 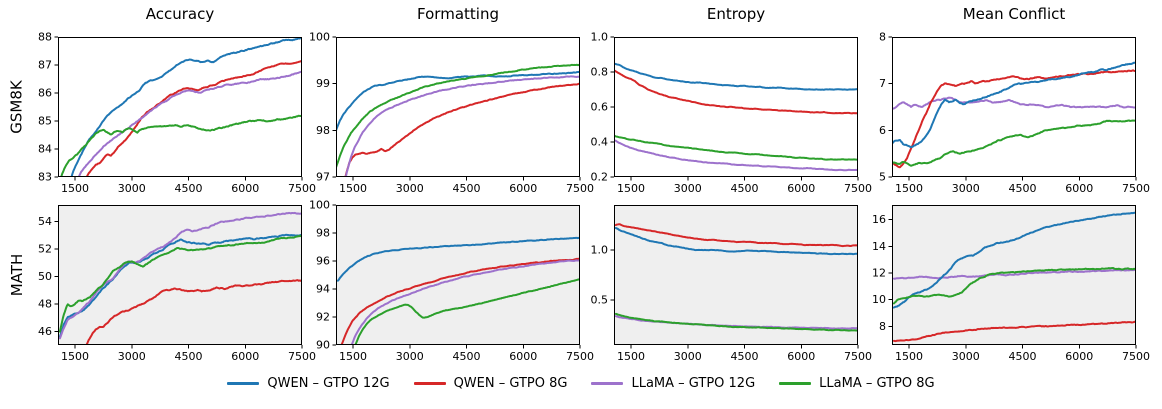 What do you see at coordinates (600, 177) in the screenshot?
I see `y-tick-label: 0.2` at bounding box center [600, 177].